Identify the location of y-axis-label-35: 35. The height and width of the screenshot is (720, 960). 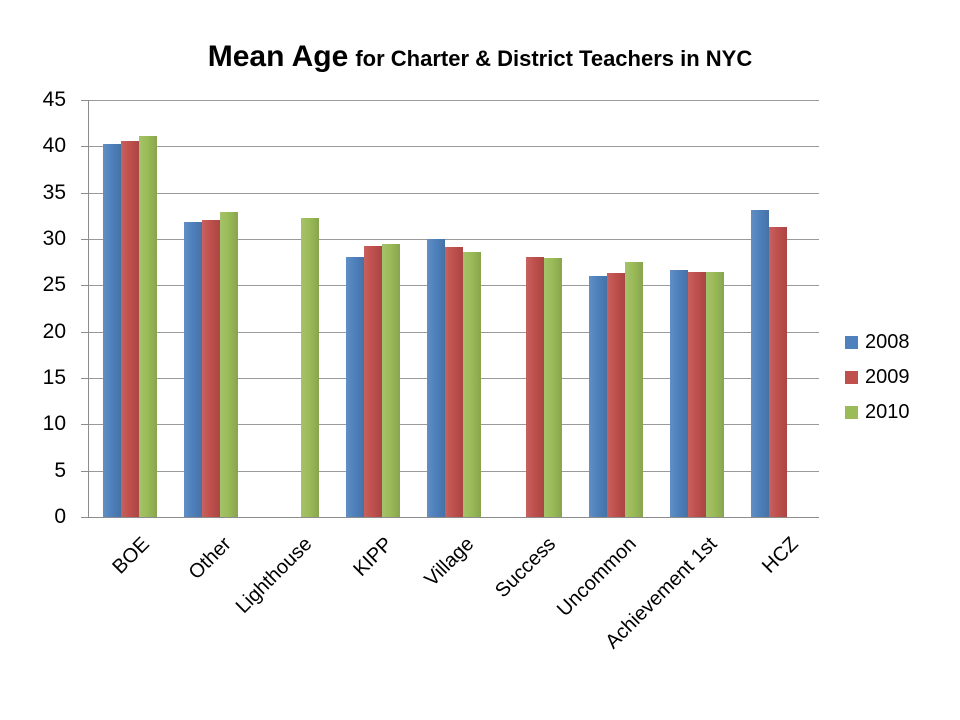
(54, 192).